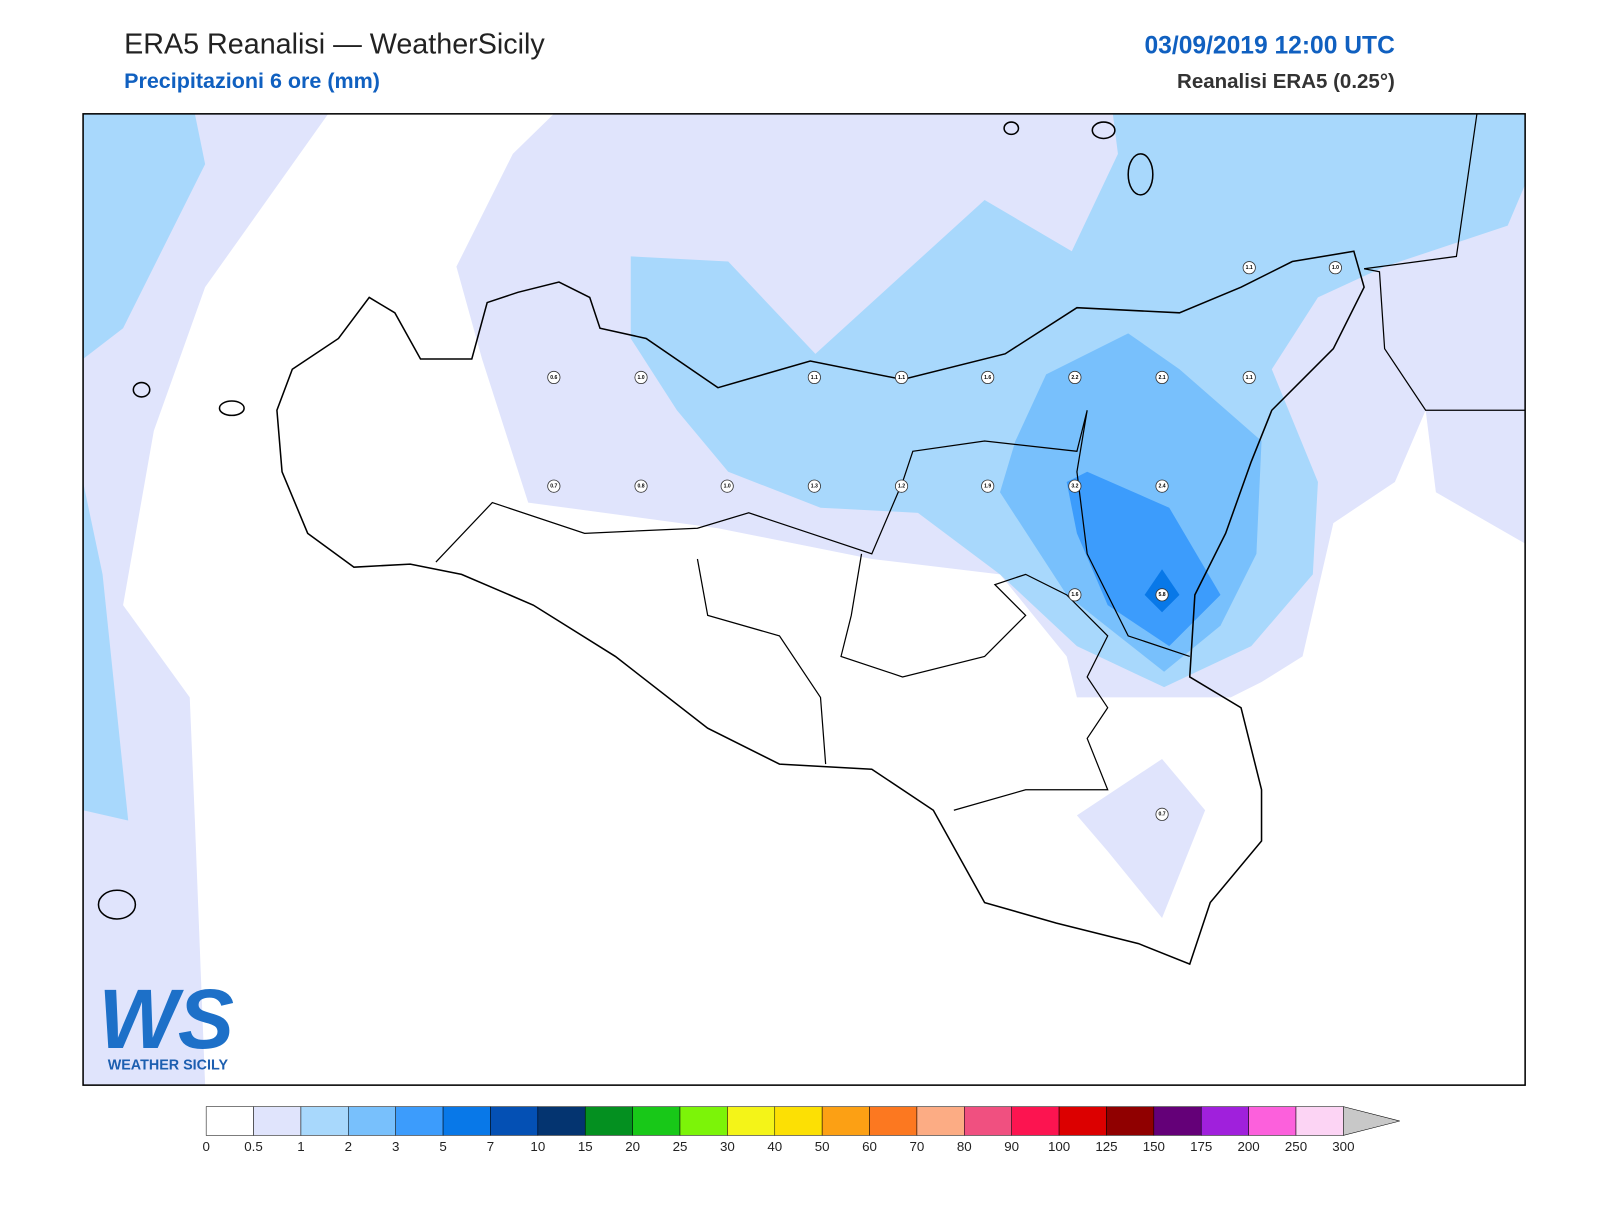 This screenshot has height=1205, width=1600. Describe the element at coordinates (1059, 1146) in the screenshot. I see `colorbar-tick-label: 100` at that location.